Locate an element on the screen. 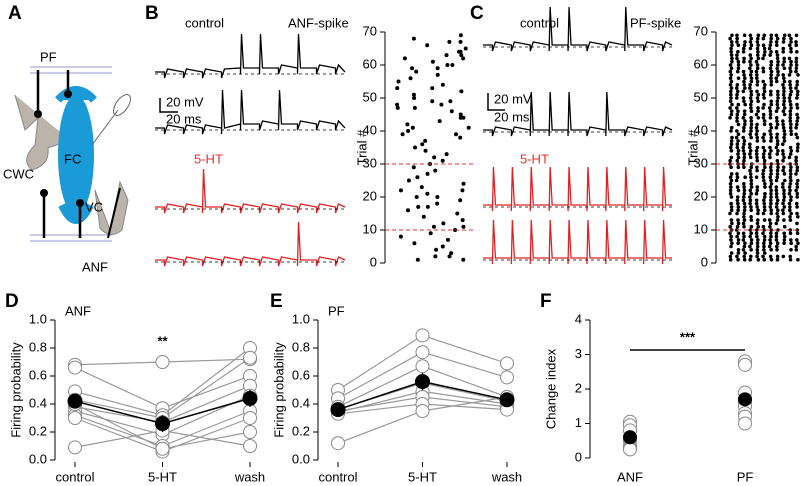 The width and height of the screenshot is (800, 486). x-tick-label: 5-HT is located at coordinates (422, 476).